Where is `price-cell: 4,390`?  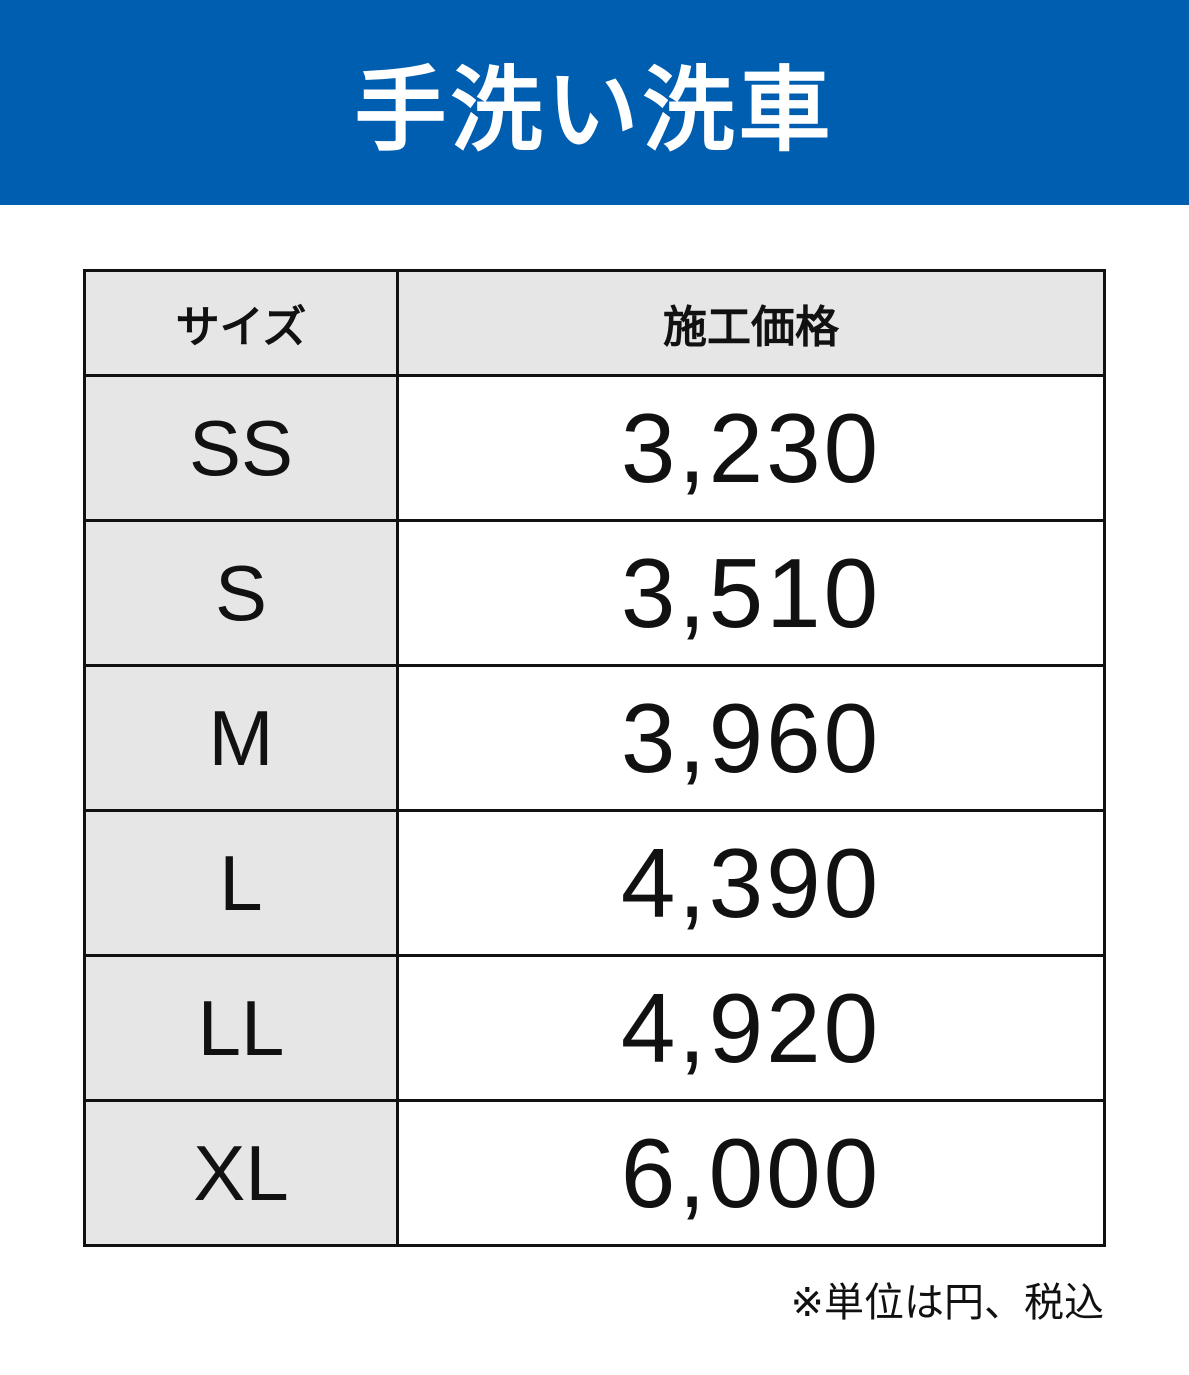 price-cell: 4,390 is located at coordinates (751, 883).